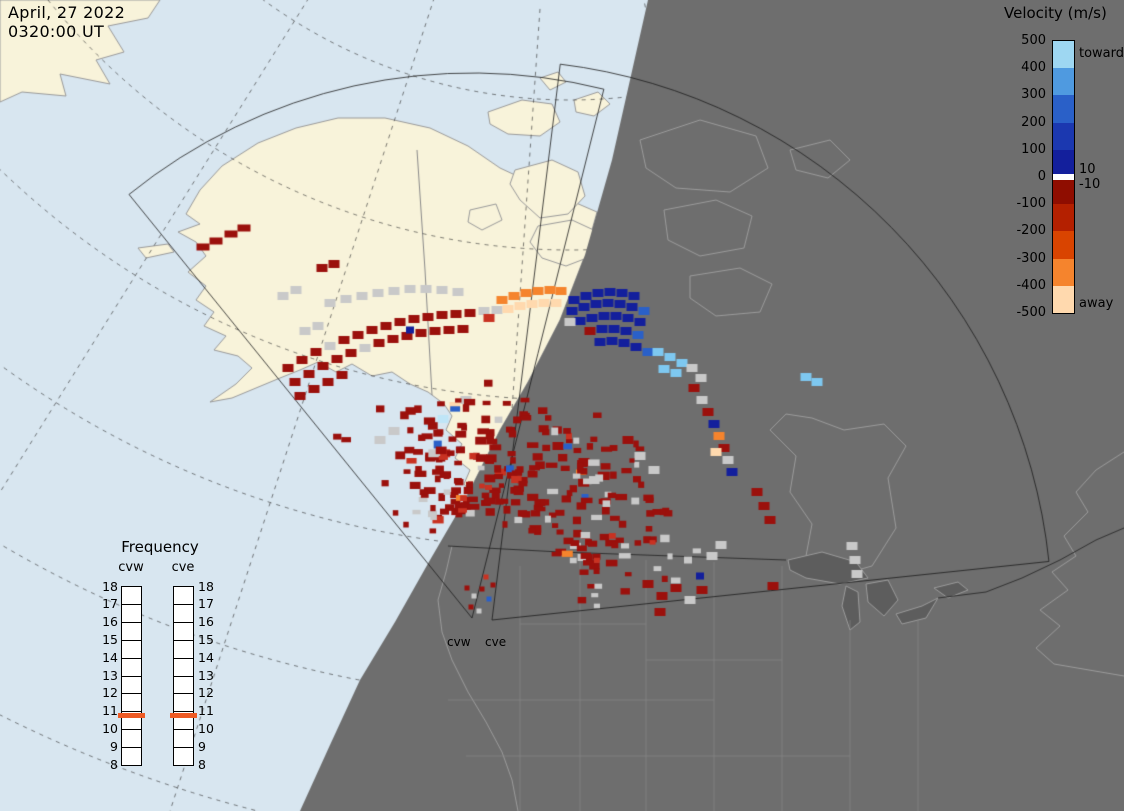  What do you see at coordinates (1033, 149) in the screenshot?
I see `velocity-tick-label: 100` at bounding box center [1033, 149].